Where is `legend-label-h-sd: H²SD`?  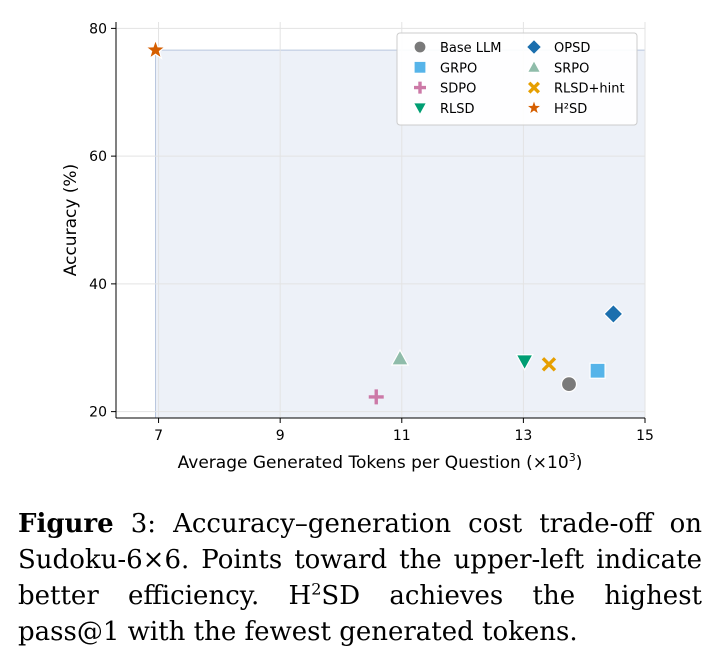 legend-label-h-sd: H²SD is located at coordinates (570, 109).